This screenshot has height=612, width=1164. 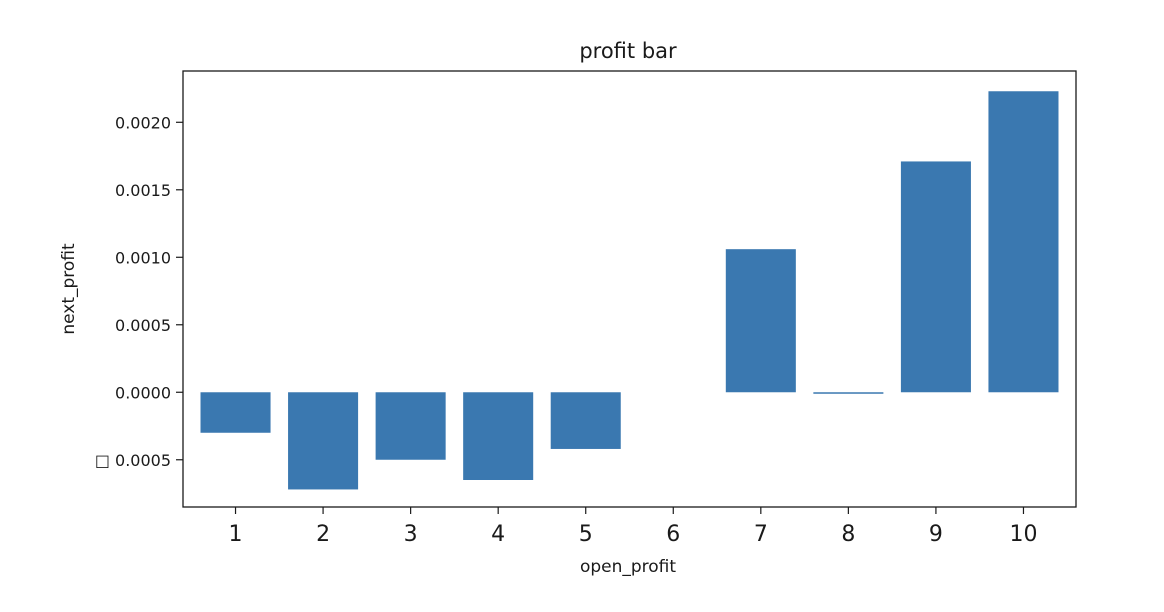 What do you see at coordinates (761, 534) in the screenshot?
I see `x-tick-label: 7` at bounding box center [761, 534].